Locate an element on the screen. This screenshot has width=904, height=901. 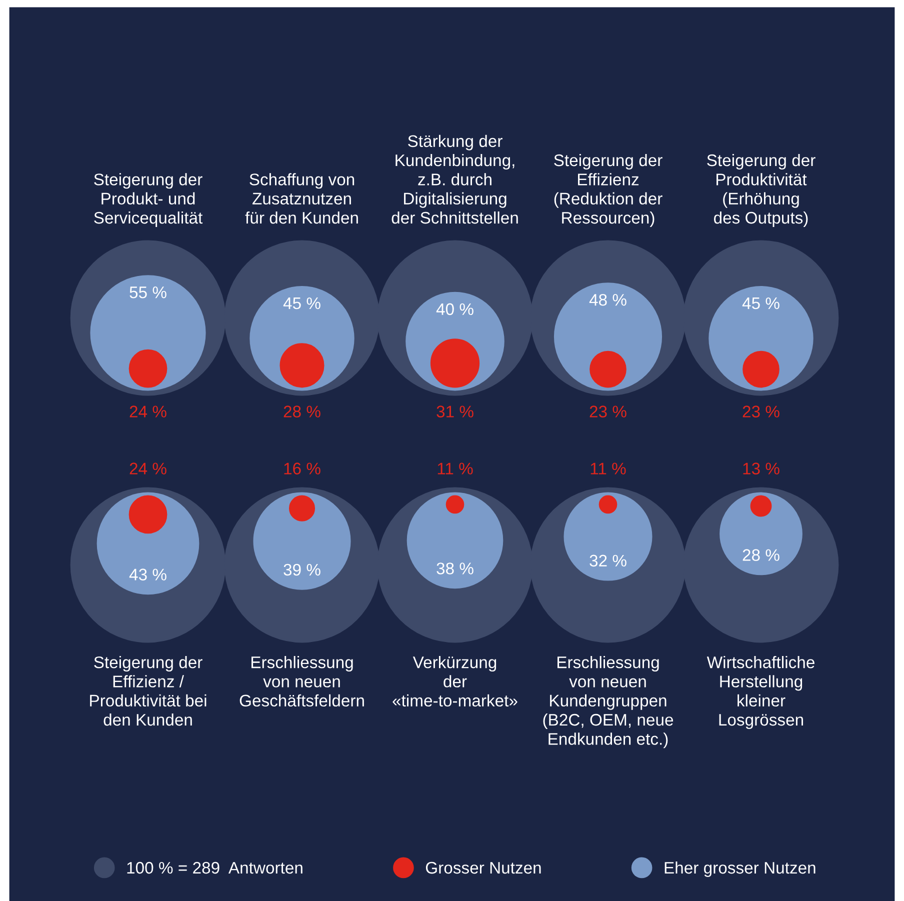
data-label: 32 % is located at coordinates (608, 560).